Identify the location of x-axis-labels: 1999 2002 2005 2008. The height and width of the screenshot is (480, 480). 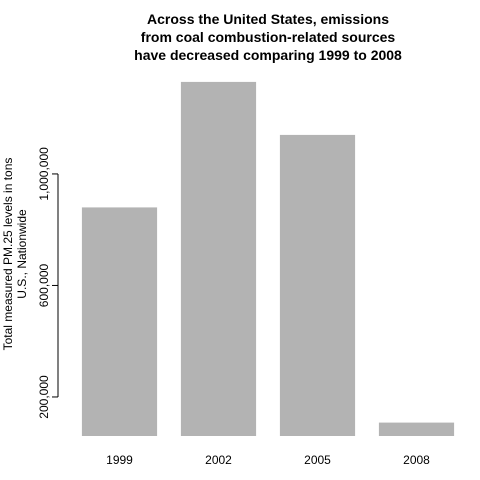
(268, 460).